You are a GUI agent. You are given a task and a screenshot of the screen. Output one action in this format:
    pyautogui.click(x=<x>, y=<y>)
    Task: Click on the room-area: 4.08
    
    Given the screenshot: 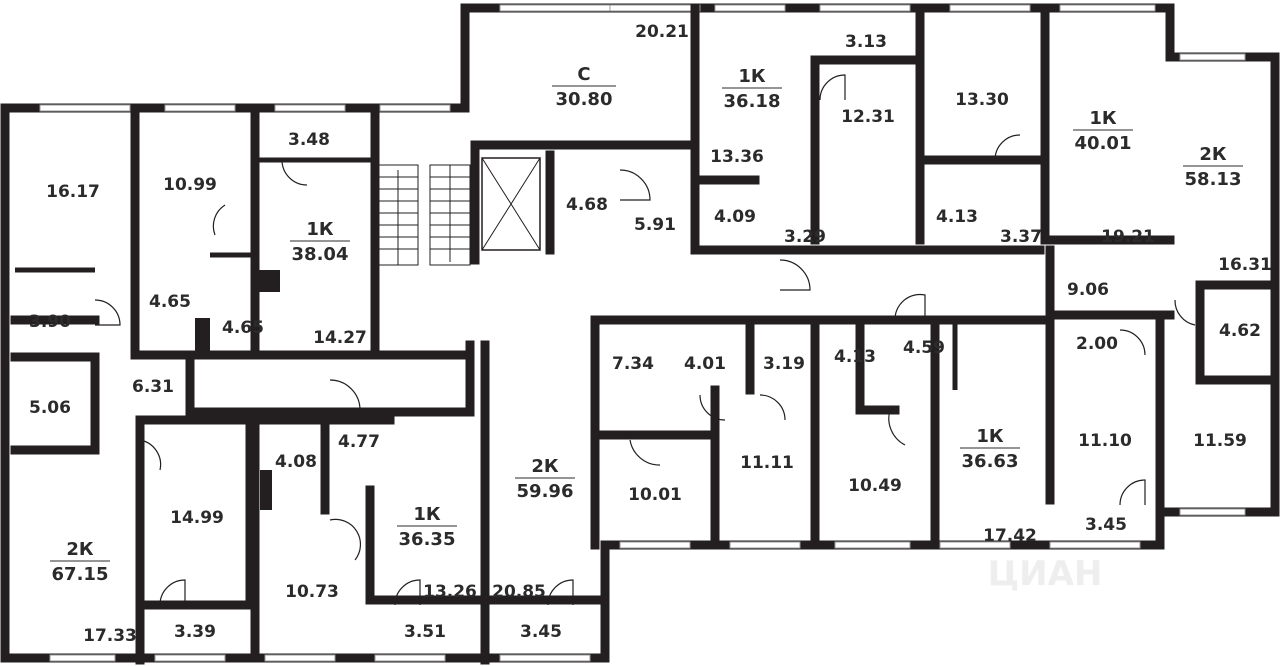 What is the action you would take?
    pyautogui.click(x=296, y=462)
    